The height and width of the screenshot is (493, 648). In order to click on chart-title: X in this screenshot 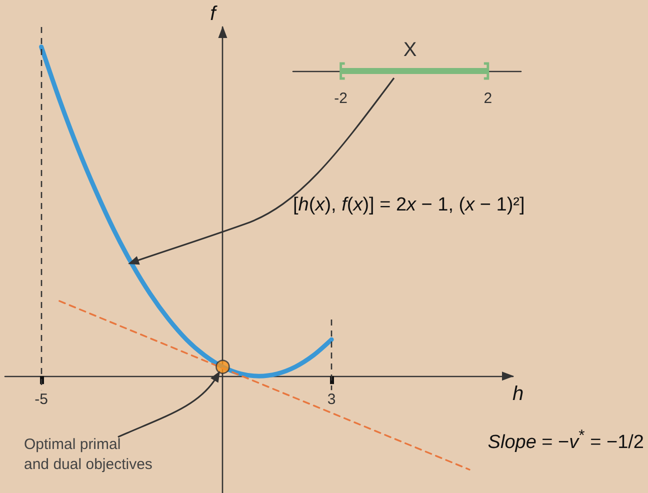, I will do `click(410, 50)`.